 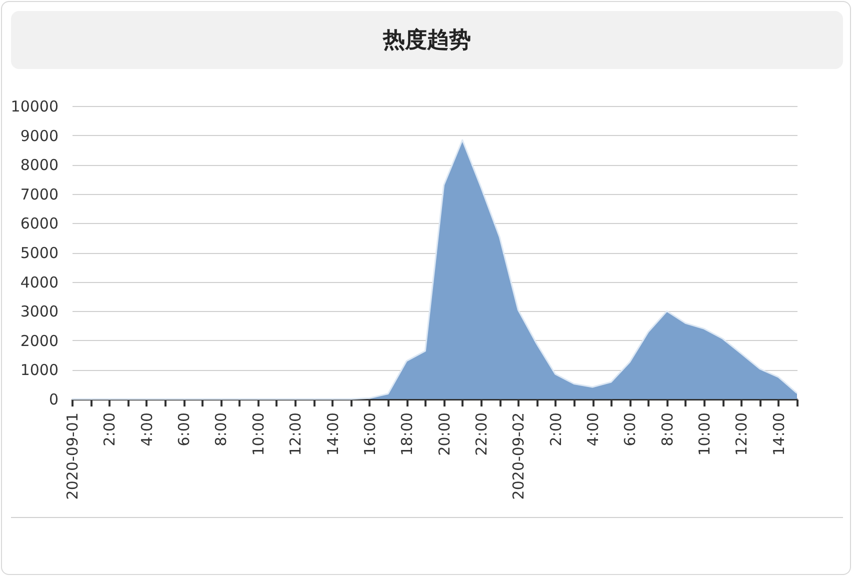 What do you see at coordinates (39, 341) in the screenshot?
I see `y-tick-label: 2000` at bounding box center [39, 341].